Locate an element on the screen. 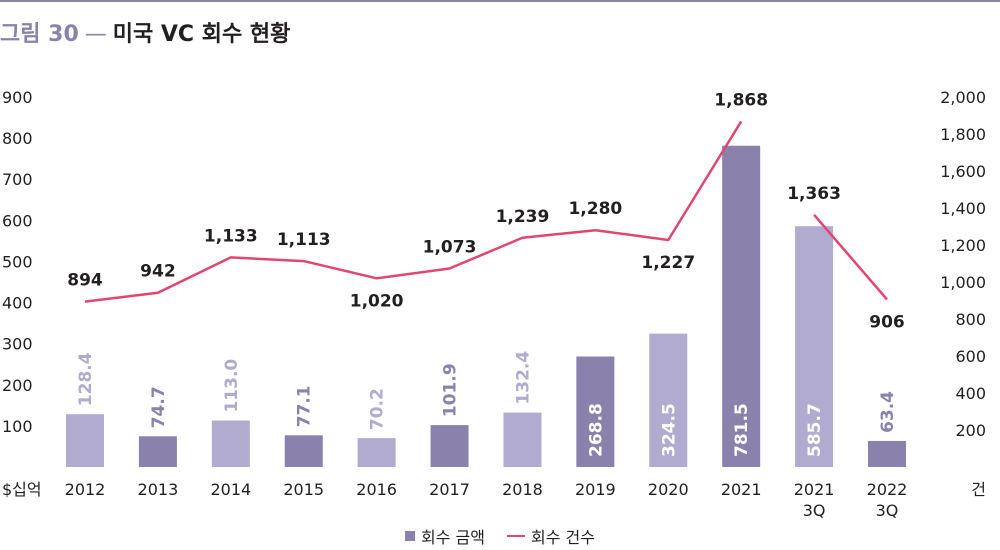 The image size is (1000, 550). line-value-label: 906 is located at coordinates (887, 322).